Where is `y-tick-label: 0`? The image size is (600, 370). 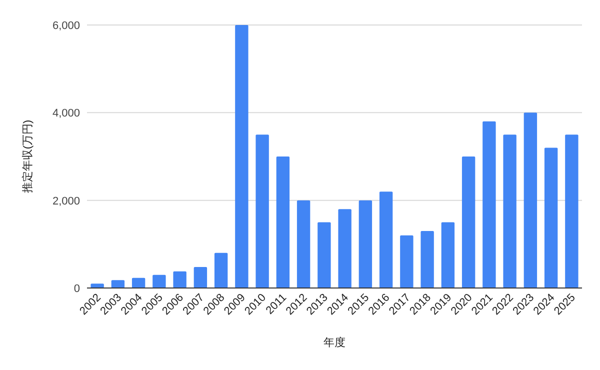 y-tick-label: 0 is located at coordinates (77, 289).